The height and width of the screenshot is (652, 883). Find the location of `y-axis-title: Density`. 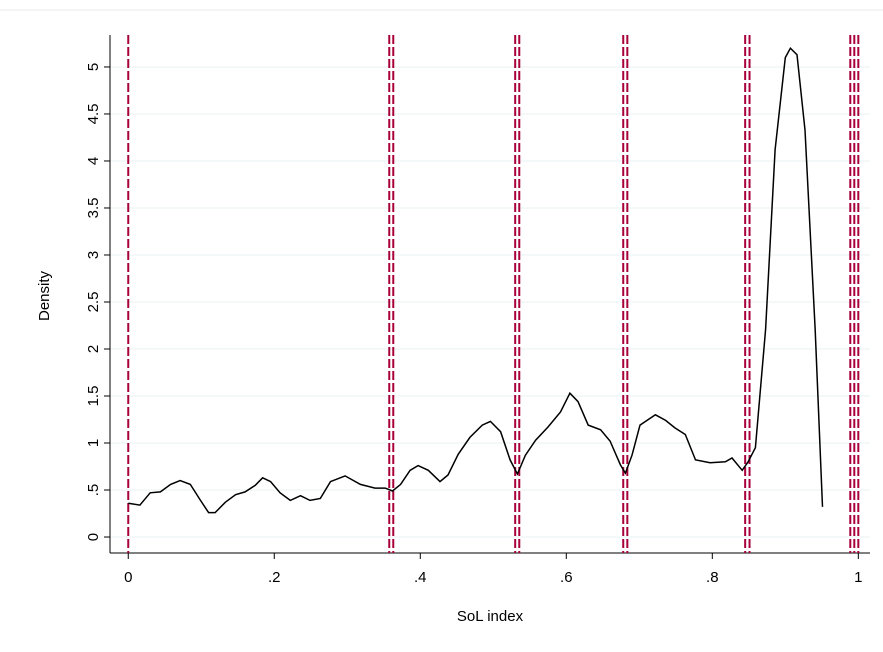

y-axis-title: Density is located at coordinates (44, 295).